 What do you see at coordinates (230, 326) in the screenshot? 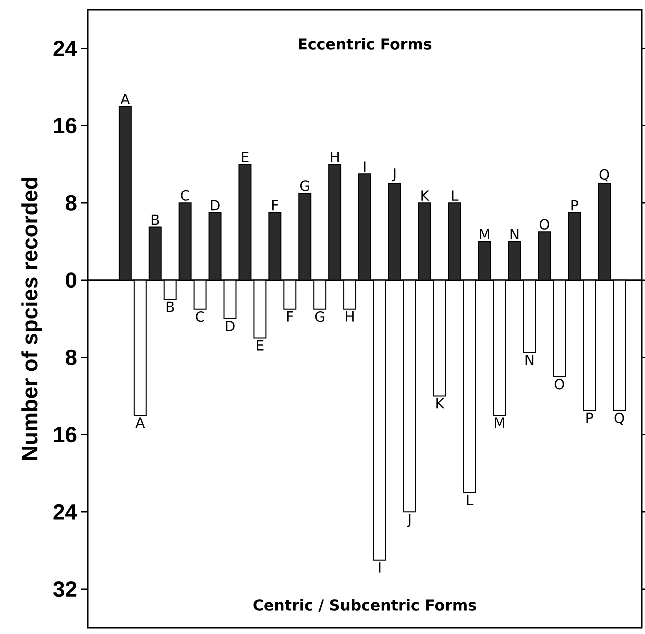
I see `category-label: D` at bounding box center [230, 326].